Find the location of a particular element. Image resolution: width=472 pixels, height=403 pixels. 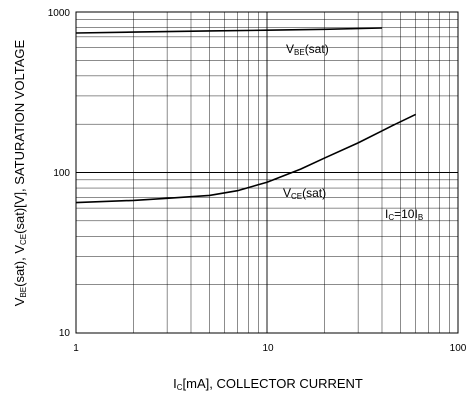

x-tick-label: 100 is located at coordinates (458, 348).